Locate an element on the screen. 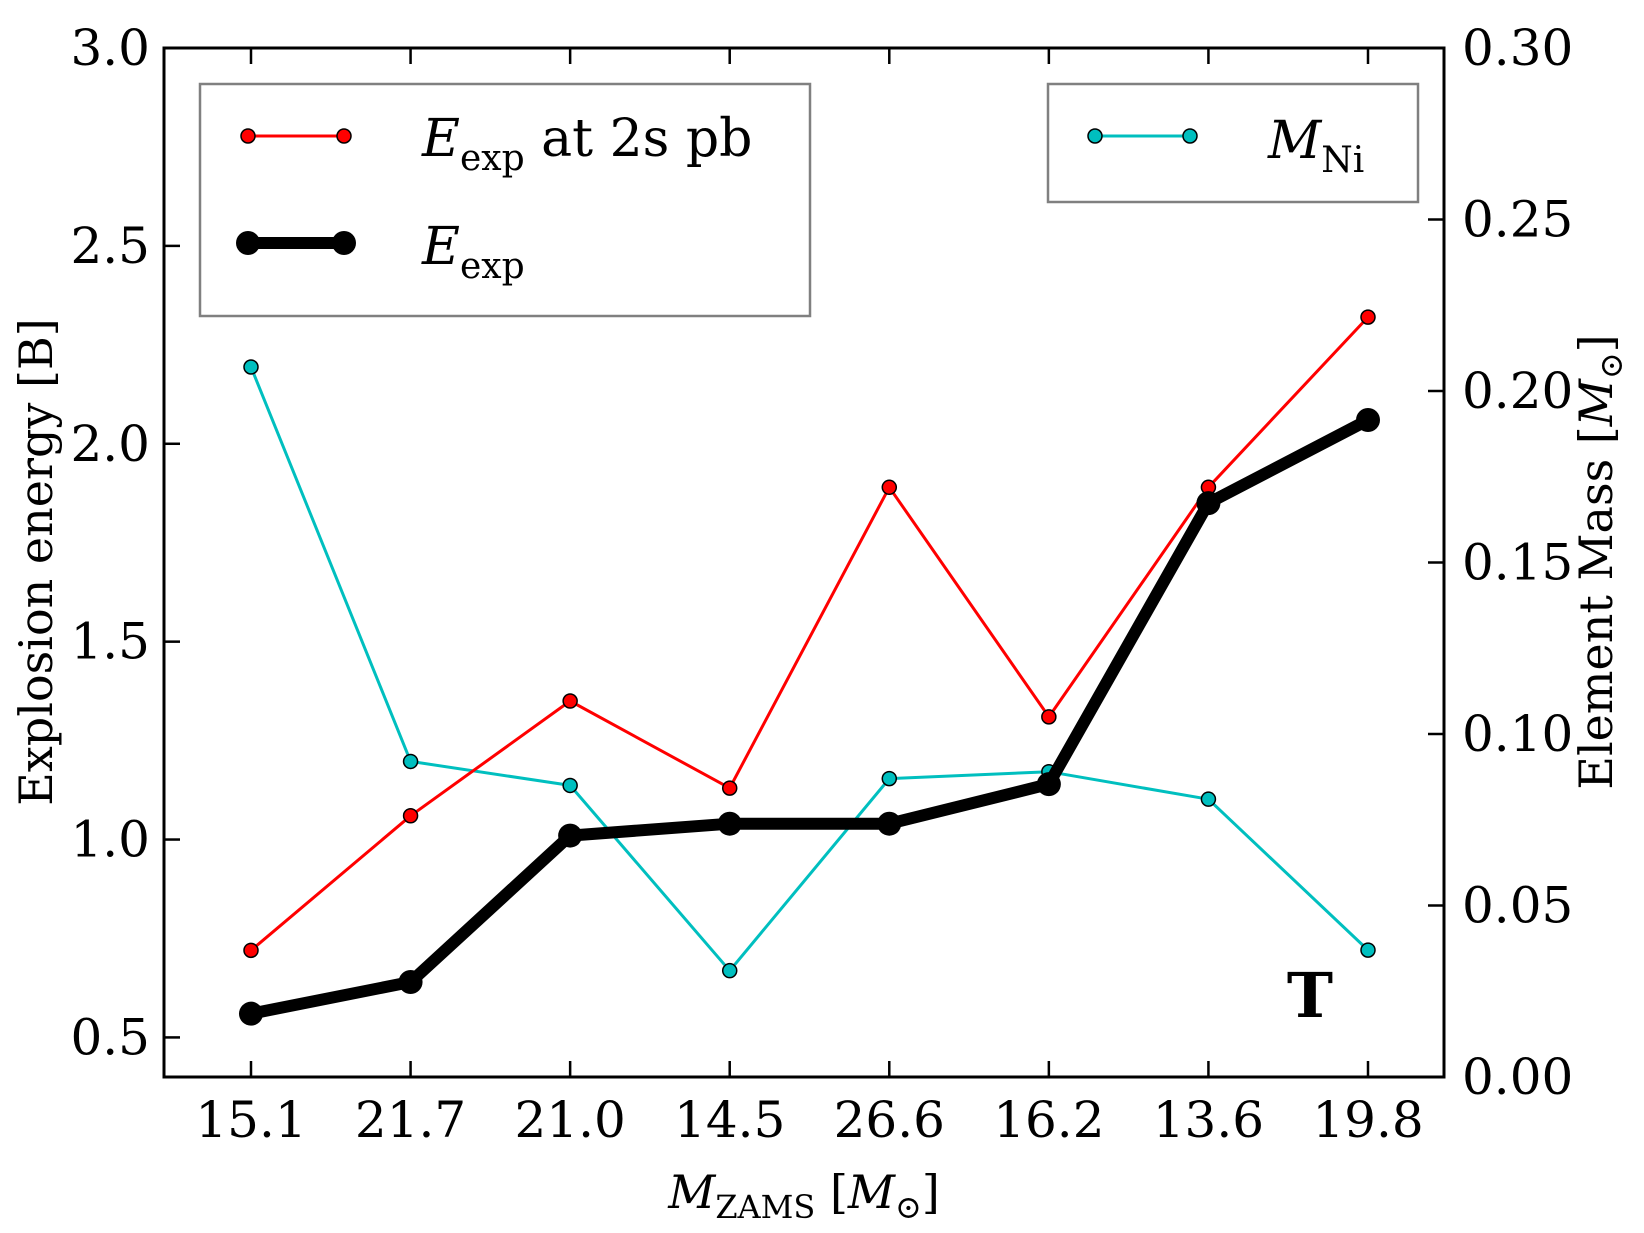  legend-eexp2s-label: Eexp at 2s pb is located at coordinates (586, 144).